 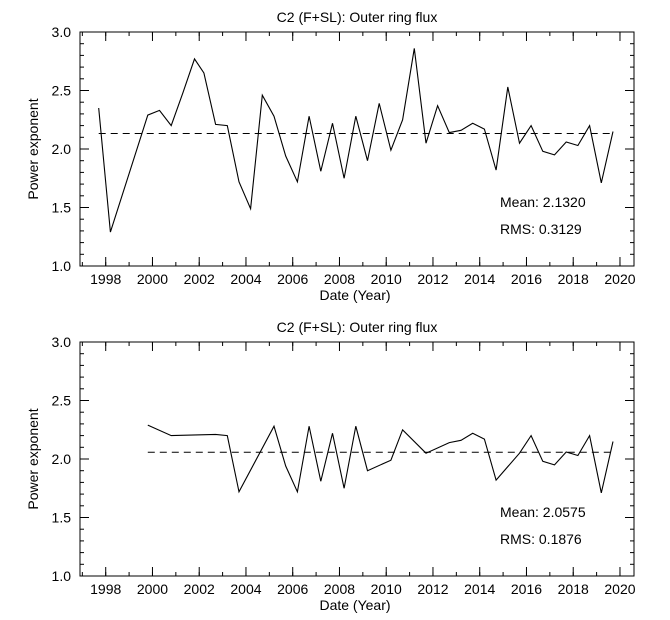 I want to click on rms-stat: RMS: 0.3129, so click(x=541, y=229).